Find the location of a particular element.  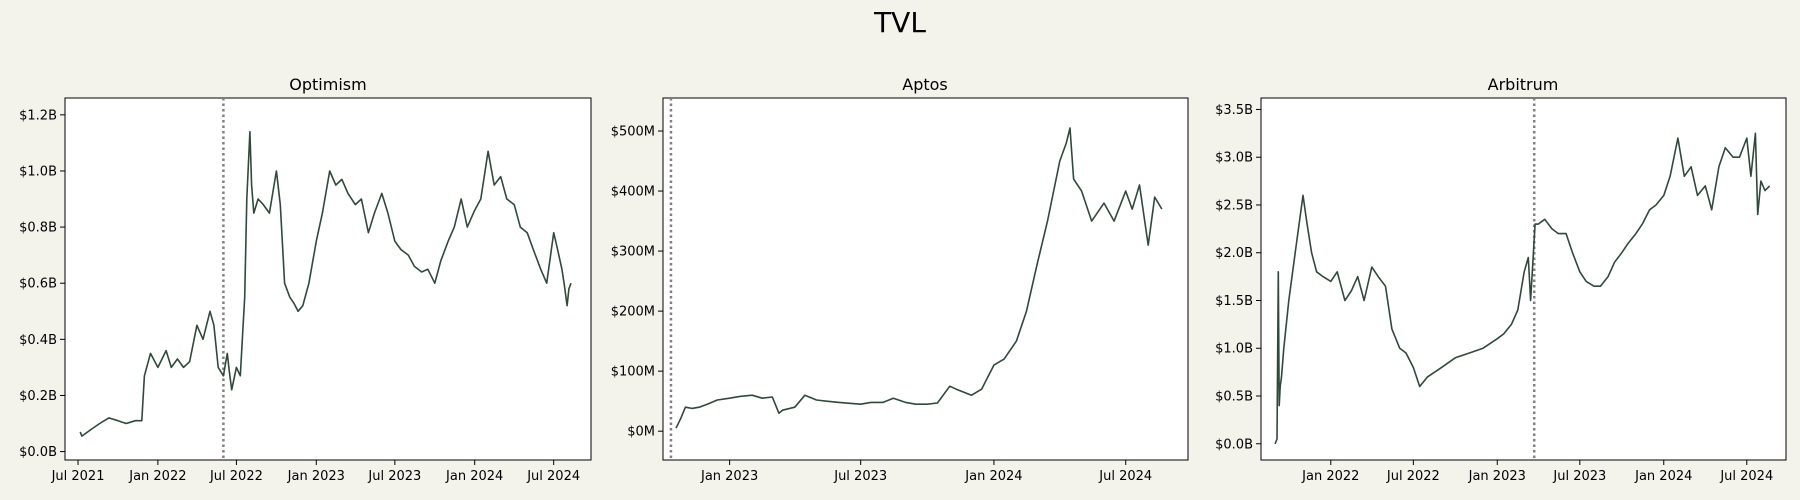

arbitrum-y-tick-label: $1.5B is located at coordinates (1234, 301).